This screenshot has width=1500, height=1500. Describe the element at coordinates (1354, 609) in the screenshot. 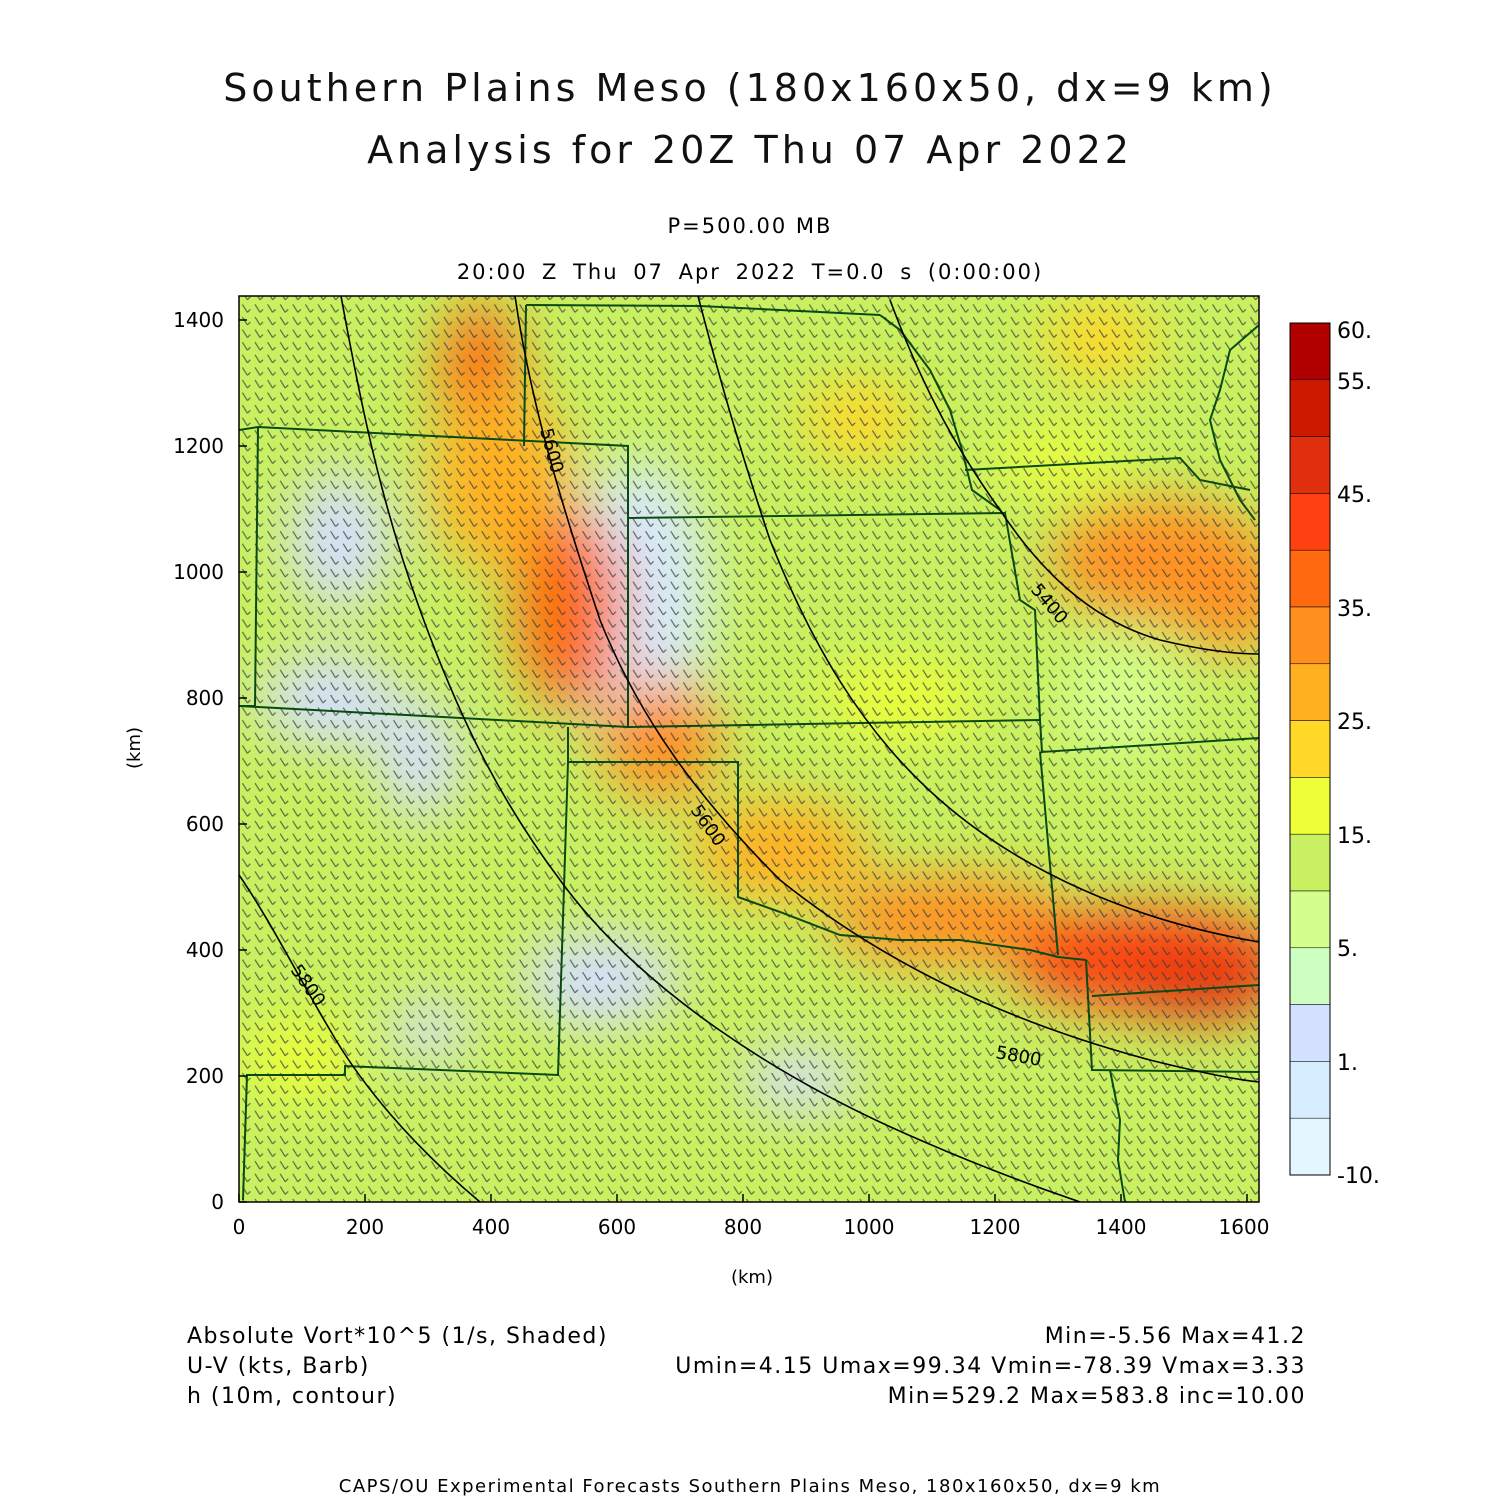

I see `colorbar-label: 35.` at that location.